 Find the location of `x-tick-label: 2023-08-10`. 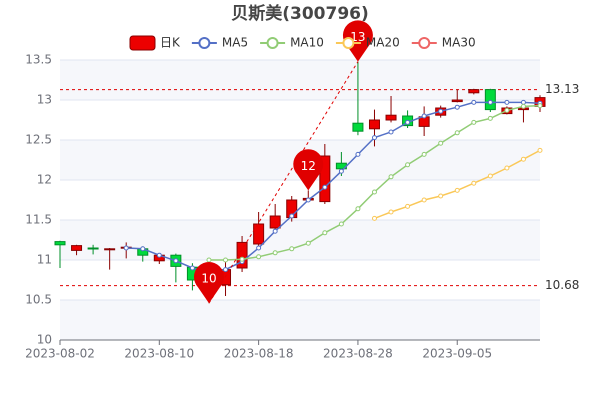

x-tick-label: 2023-08-10 is located at coordinates (159, 354).